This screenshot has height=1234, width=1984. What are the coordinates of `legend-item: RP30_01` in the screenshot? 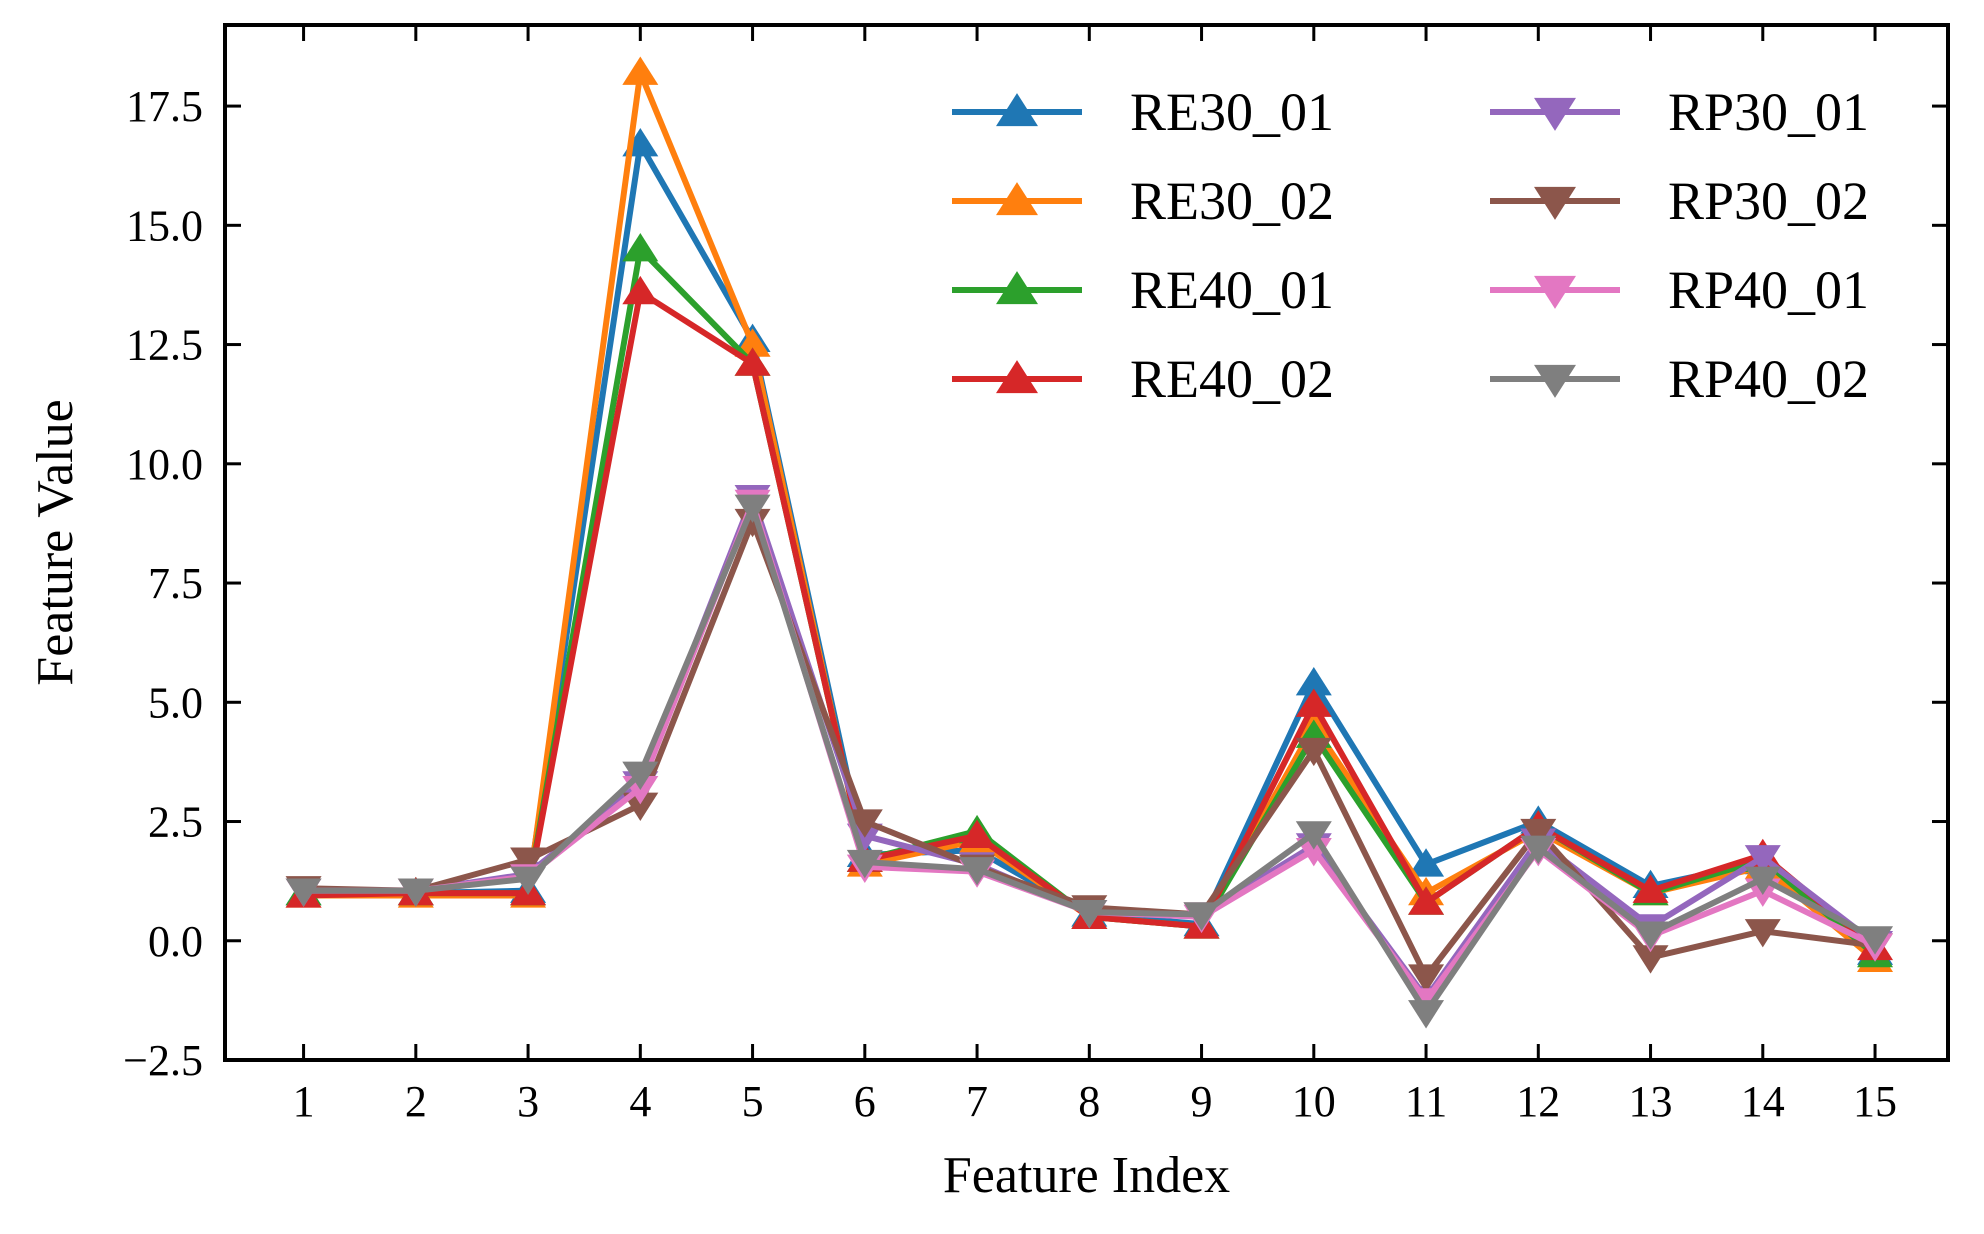 It's located at (1679, 112).